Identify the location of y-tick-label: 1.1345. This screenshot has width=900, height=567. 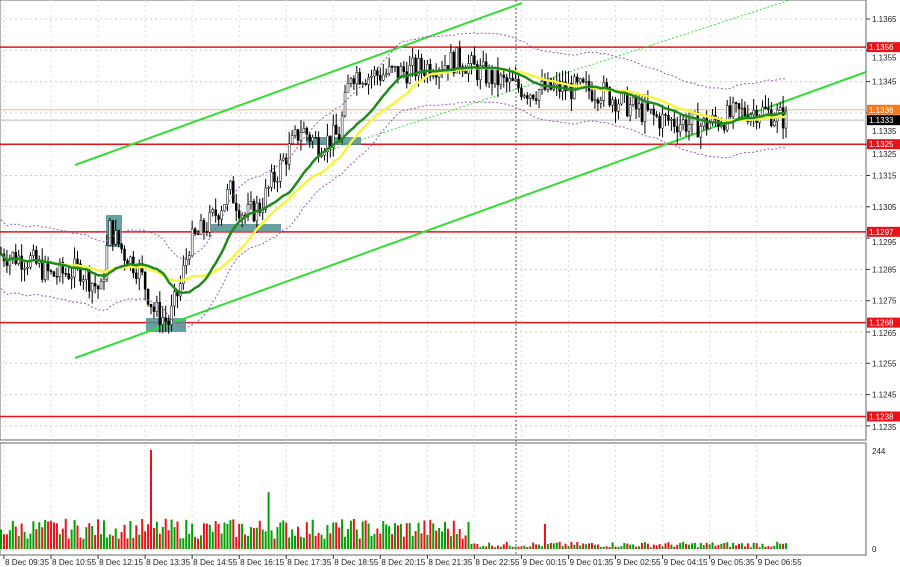
(884, 82).